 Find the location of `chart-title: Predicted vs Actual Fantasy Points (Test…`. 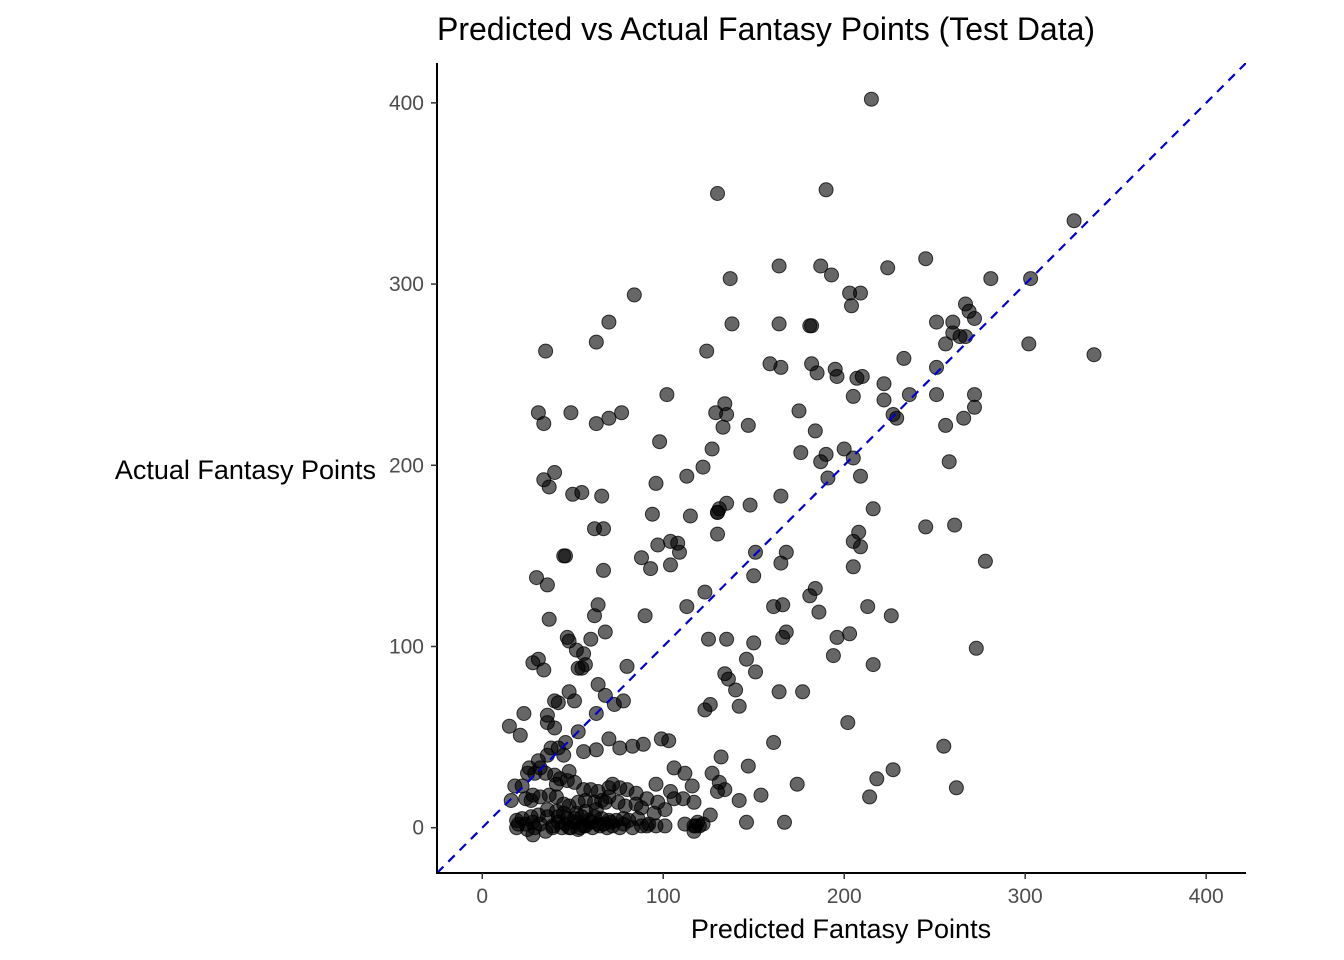

chart-title: Predicted vs Actual Fantasy Points (Test… is located at coordinates (766, 29).